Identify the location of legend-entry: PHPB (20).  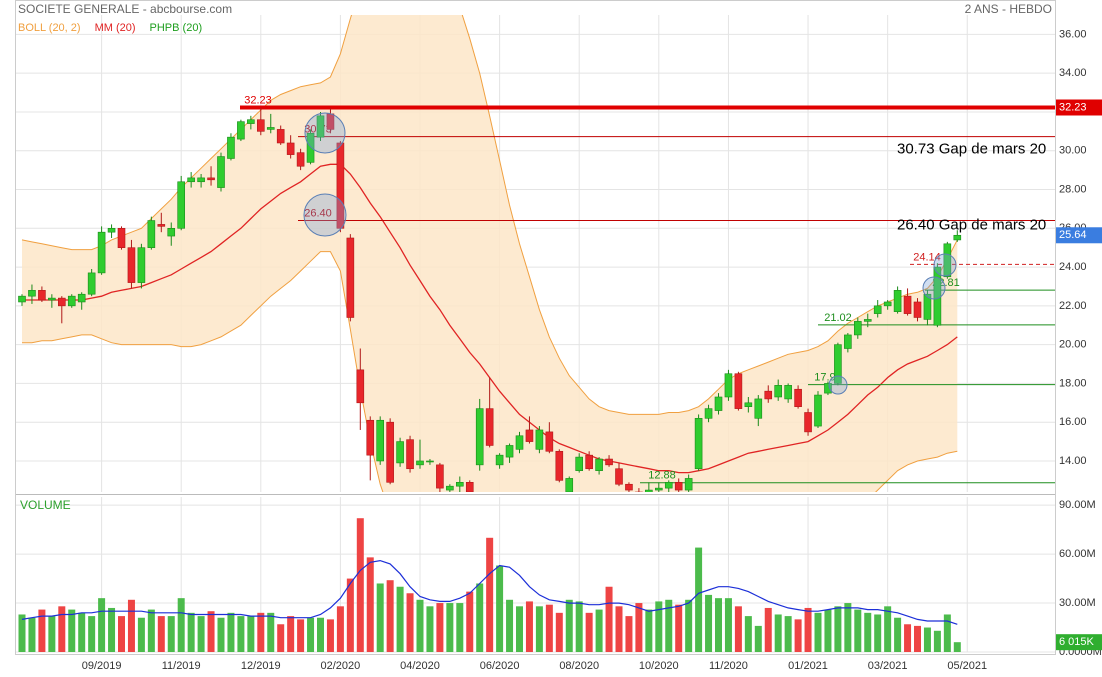
(176, 28).